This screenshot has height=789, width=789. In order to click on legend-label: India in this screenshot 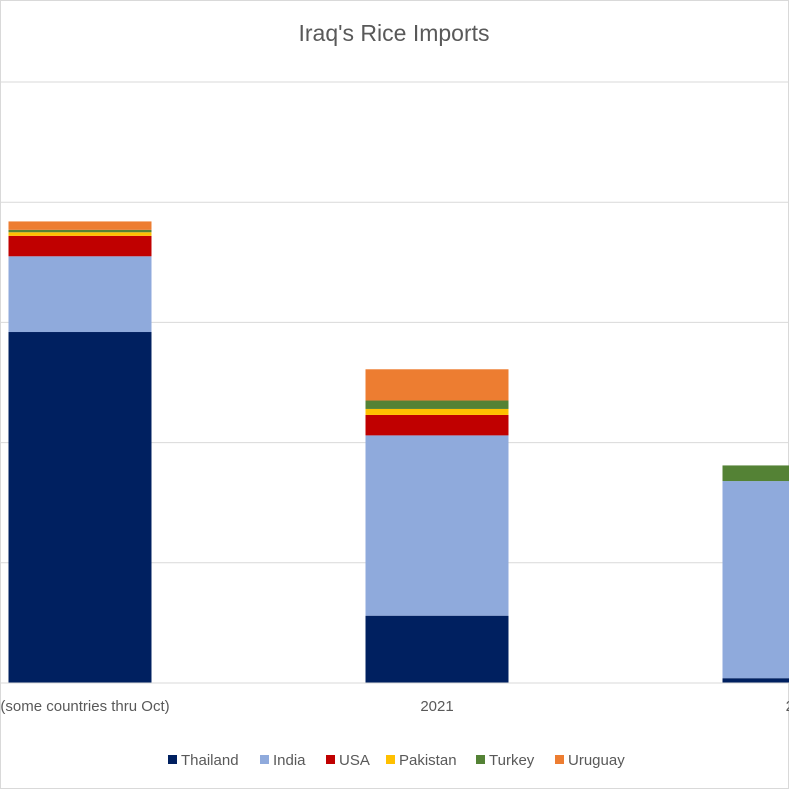, I will do `click(289, 760)`.